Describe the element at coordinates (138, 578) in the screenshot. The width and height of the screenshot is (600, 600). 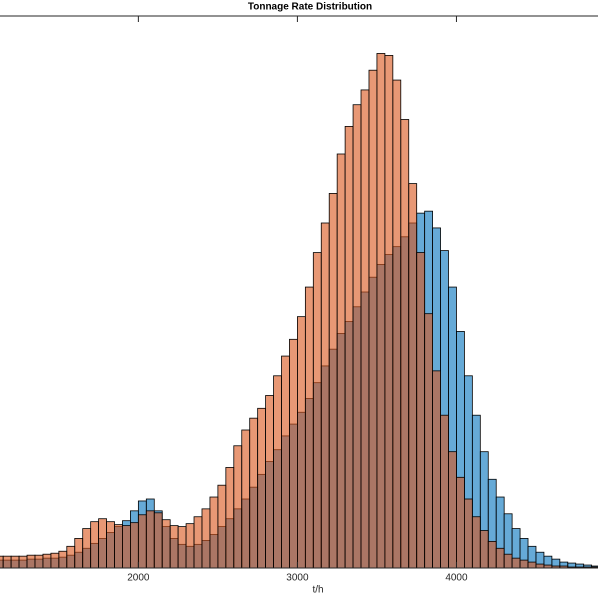
I see `x-tick-label: 2000` at that location.